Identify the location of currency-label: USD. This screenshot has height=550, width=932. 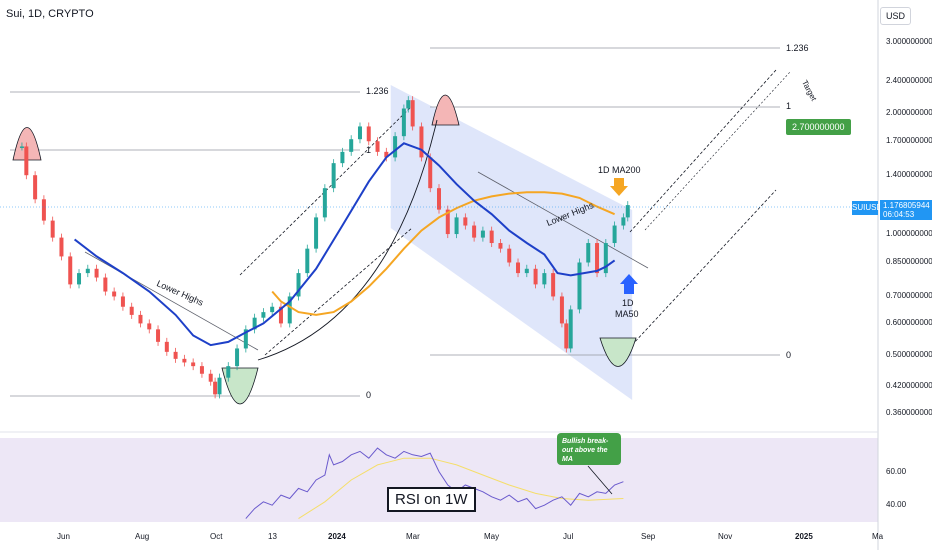
(896, 16).